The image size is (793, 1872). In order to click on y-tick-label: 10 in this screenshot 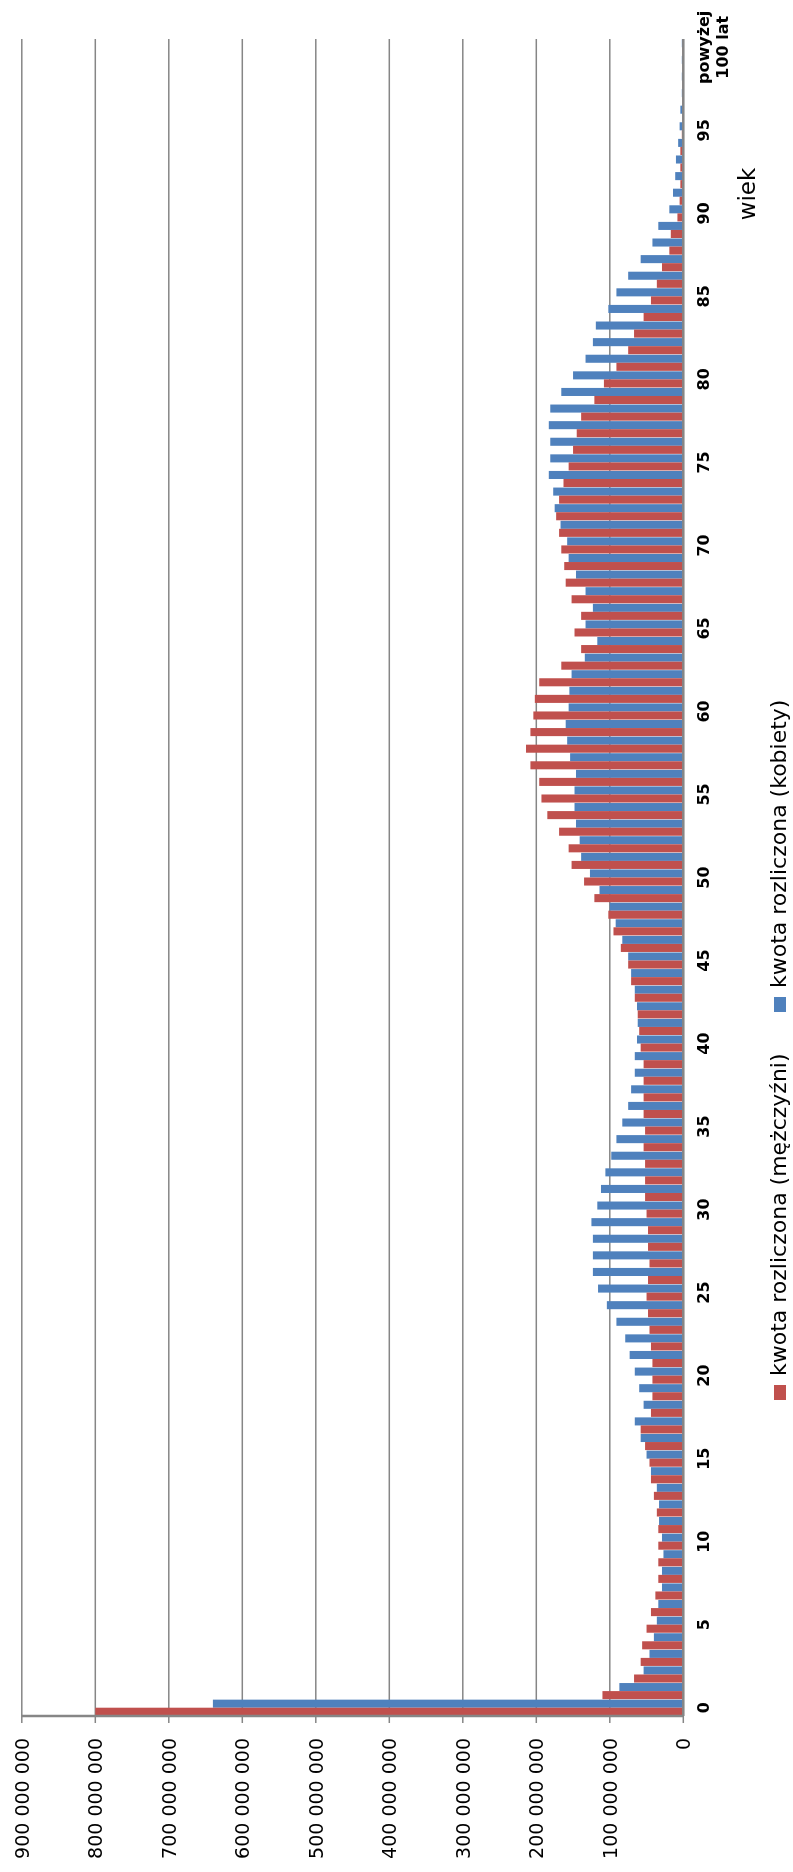, I will do `click(704, 1541)`.